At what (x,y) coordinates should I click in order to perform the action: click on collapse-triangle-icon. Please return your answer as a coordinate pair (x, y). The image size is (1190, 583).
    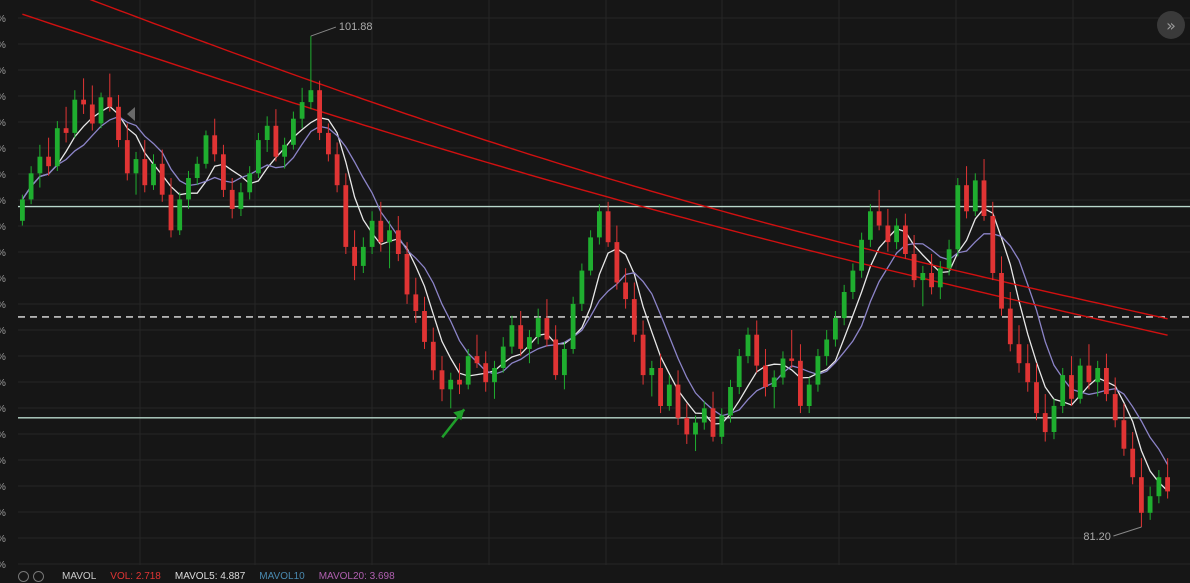
    Looking at the image, I should click on (131, 114).